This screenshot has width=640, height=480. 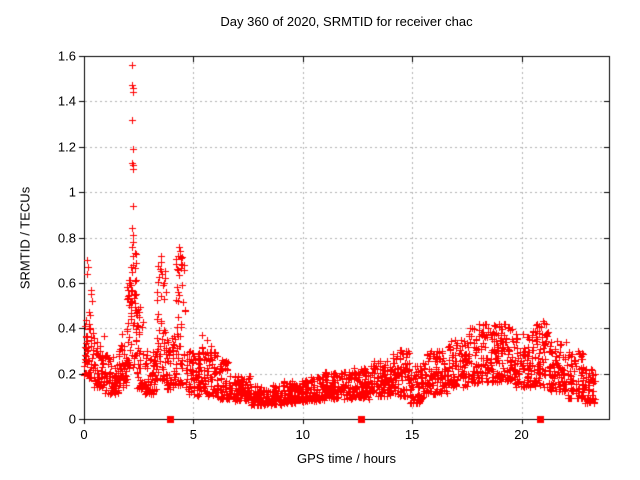 What do you see at coordinates (412, 434) in the screenshot?
I see `x-tick-label: 15` at bounding box center [412, 434].